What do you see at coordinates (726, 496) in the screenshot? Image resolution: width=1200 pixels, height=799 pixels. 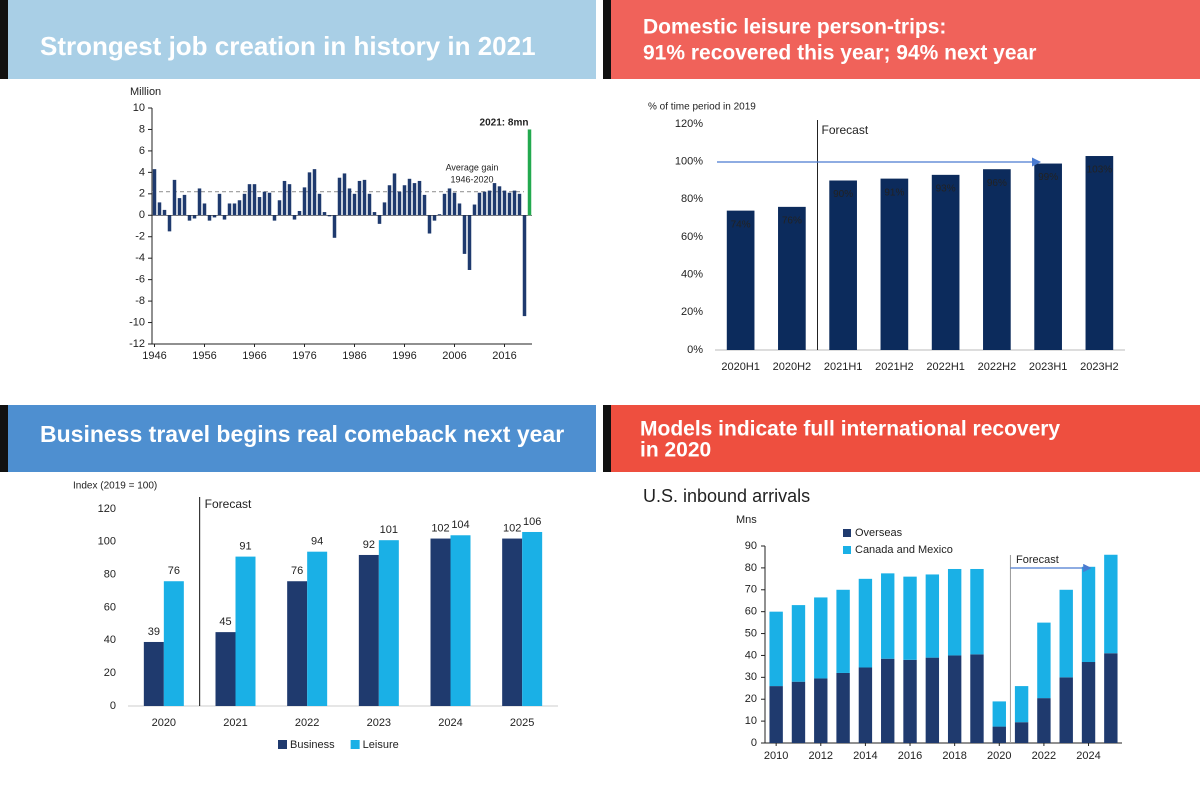 I see `chart-subtitle: U.S. inbound arrivals` at bounding box center [726, 496].